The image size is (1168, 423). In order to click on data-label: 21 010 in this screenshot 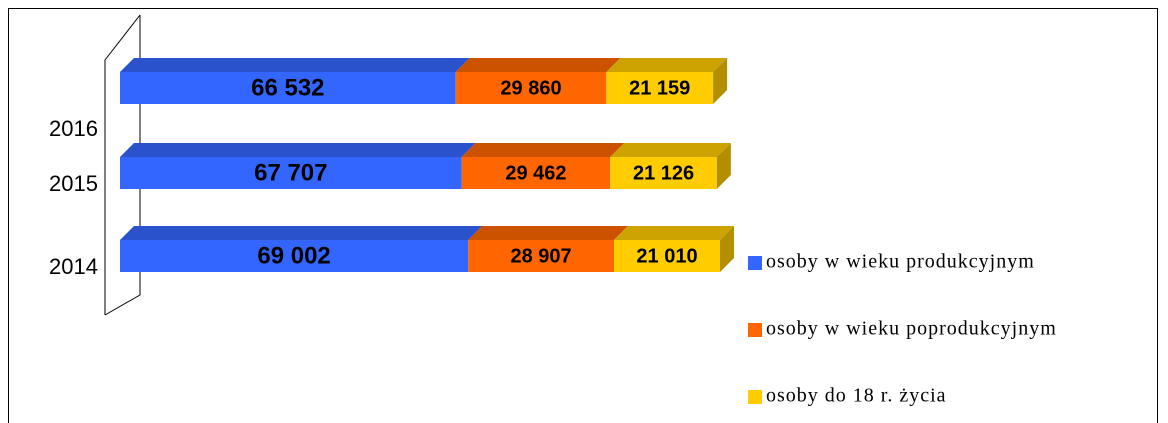, I will do `click(666, 256)`.